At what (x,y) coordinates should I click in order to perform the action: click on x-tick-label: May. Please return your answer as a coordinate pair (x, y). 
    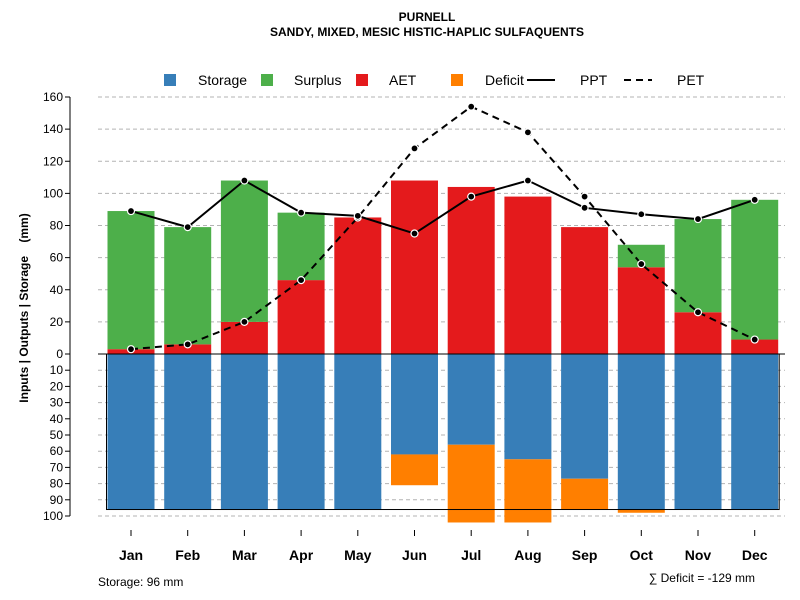
    Looking at the image, I should click on (357, 555).